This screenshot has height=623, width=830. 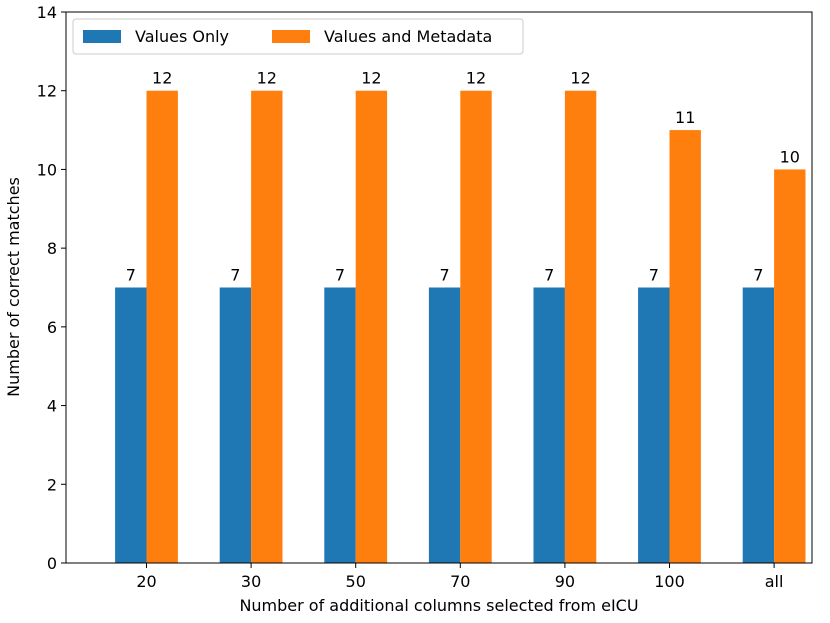 What do you see at coordinates (669, 581) in the screenshot?
I see `x-tick-label: 100` at bounding box center [669, 581].